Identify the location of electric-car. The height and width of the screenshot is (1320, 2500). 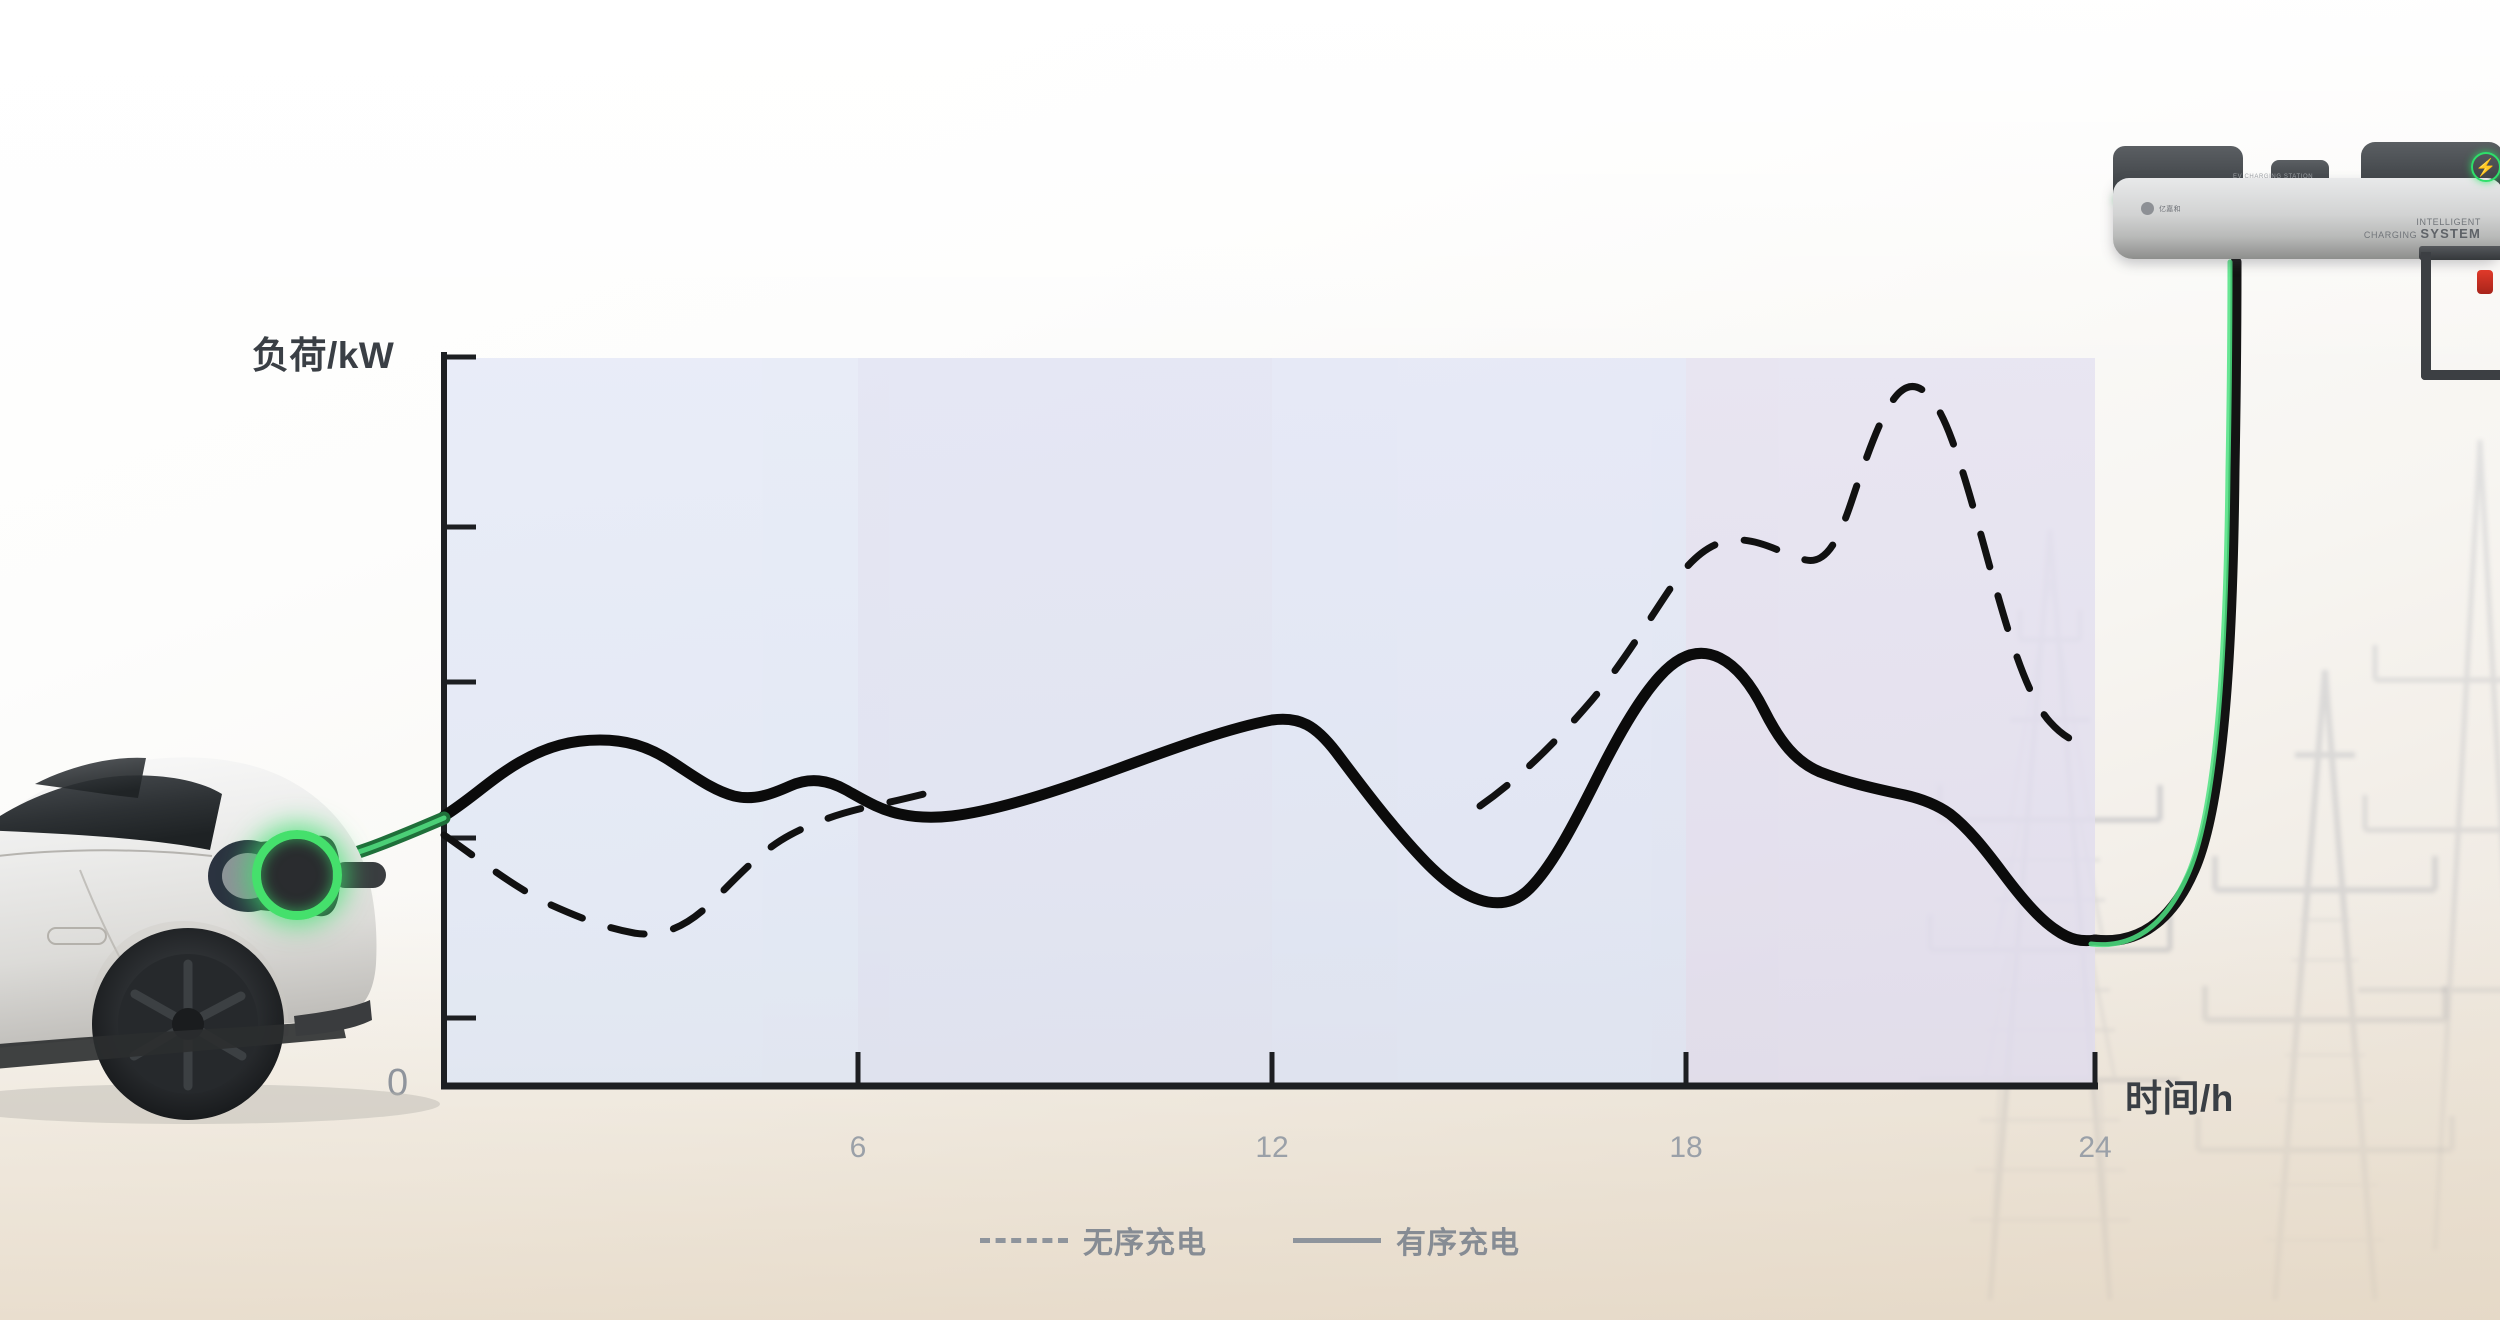
(220, 940).